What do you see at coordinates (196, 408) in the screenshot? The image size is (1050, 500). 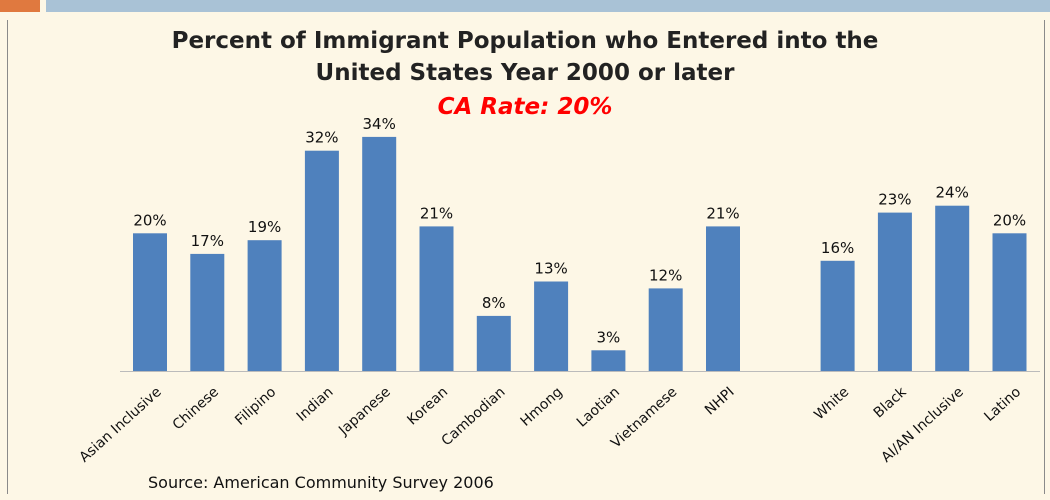 I see `category-label: Chinese` at bounding box center [196, 408].